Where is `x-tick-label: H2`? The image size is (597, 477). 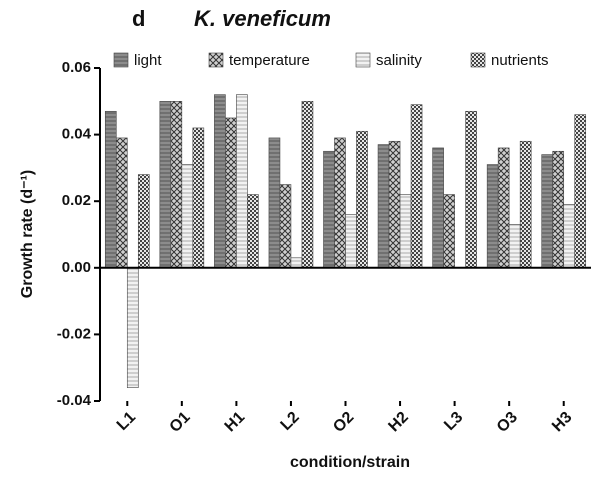 x-tick-label: H2 is located at coordinates (398, 422).